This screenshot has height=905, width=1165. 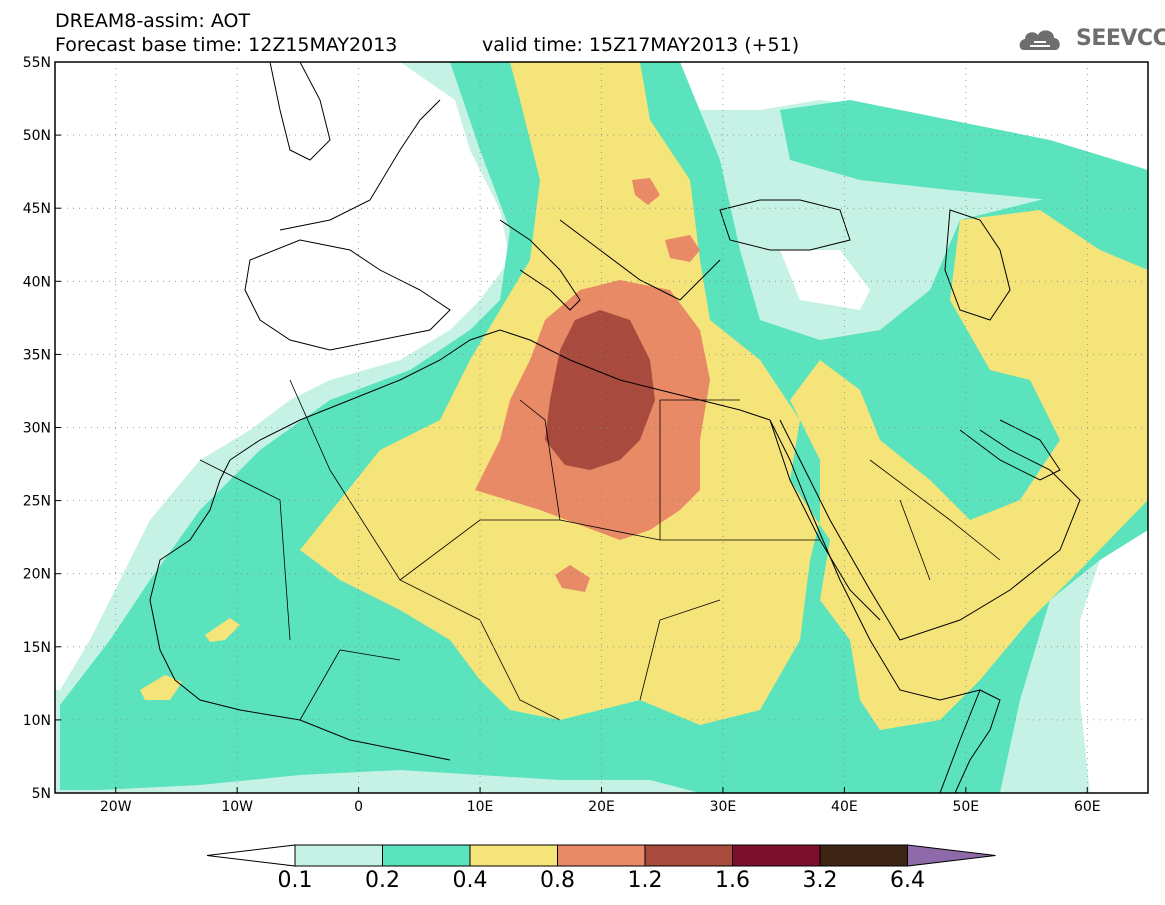 What do you see at coordinates (640, 260) in the screenshot?
I see `balkans-coastline` at bounding box center [640, 260].